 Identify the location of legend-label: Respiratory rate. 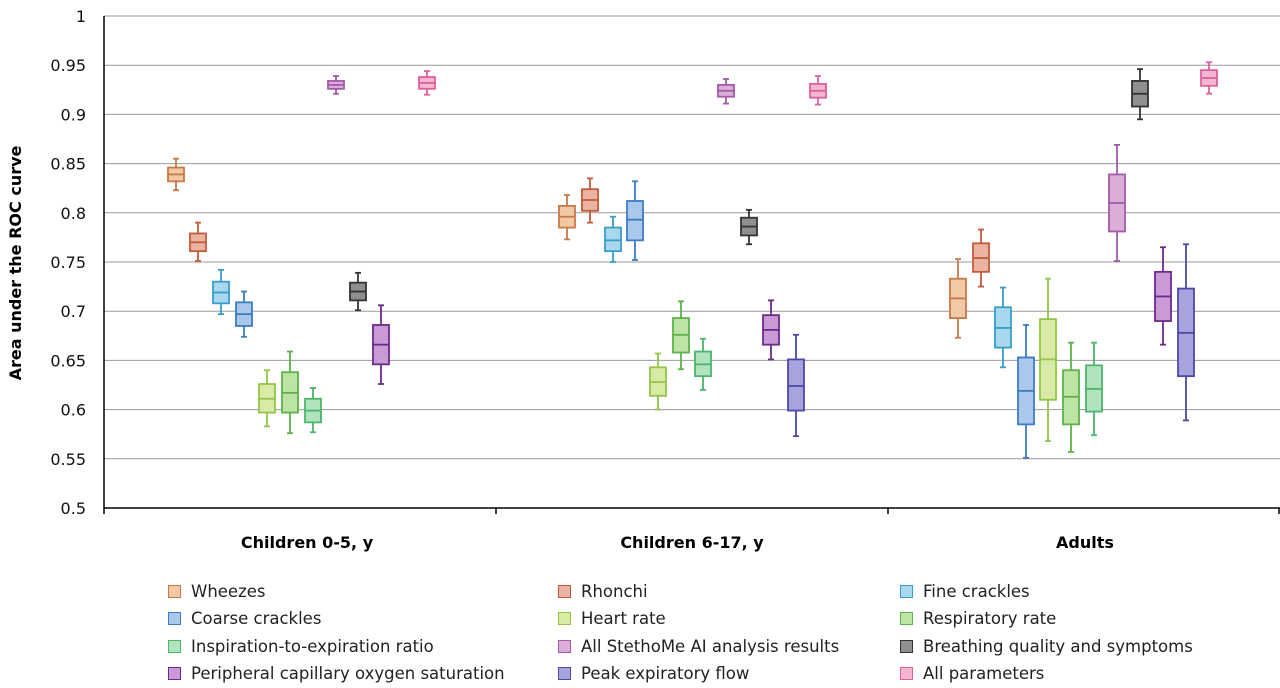
(990, 618).